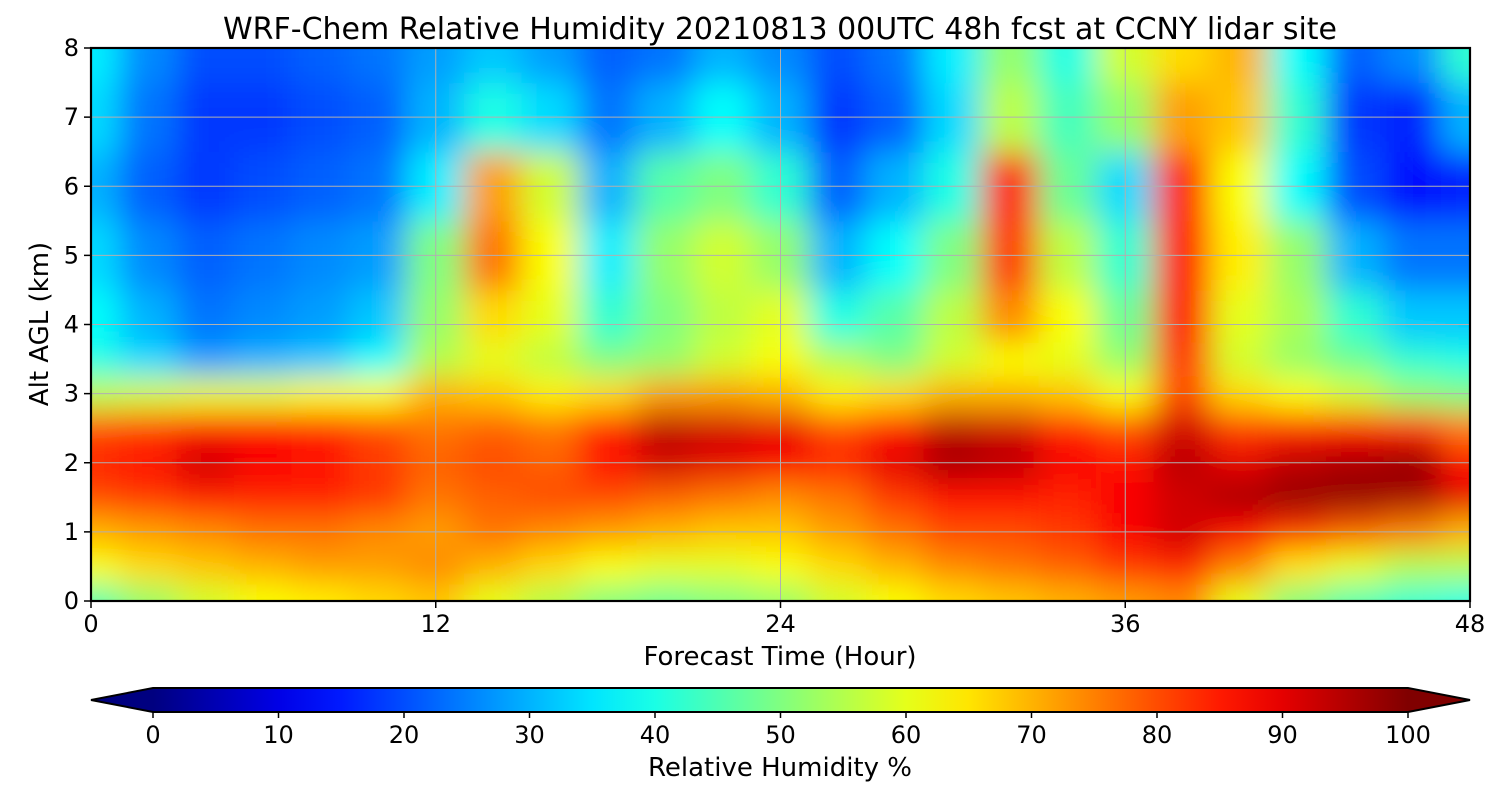 This screenshot has width=1500, height=800. What do you see at coordinates (71, 601) in the screenshot?
I see `y-tick-label: 0` at bounding box center [71, 601].